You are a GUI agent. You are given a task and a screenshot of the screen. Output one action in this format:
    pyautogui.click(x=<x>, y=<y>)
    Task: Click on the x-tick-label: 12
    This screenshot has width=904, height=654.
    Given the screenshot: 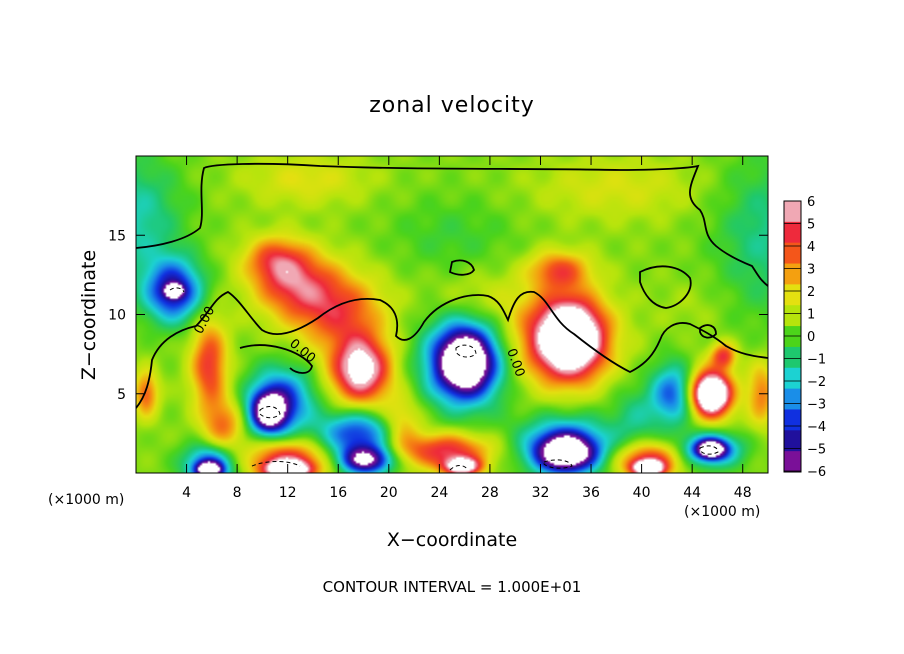 What is the action you would take?
    pyautogui.click(x=288, y=493)
    